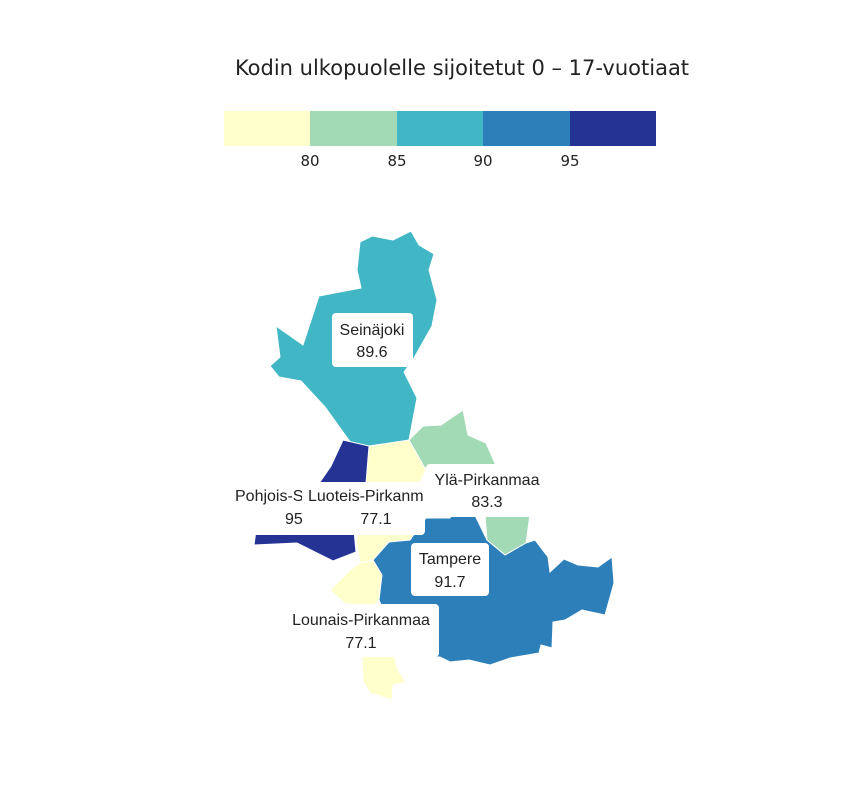  What do you see at coordinates (371, 352) in the screenshot?
I see `label-value-seinajoki: 89.6` at bounding box center [371, 352].